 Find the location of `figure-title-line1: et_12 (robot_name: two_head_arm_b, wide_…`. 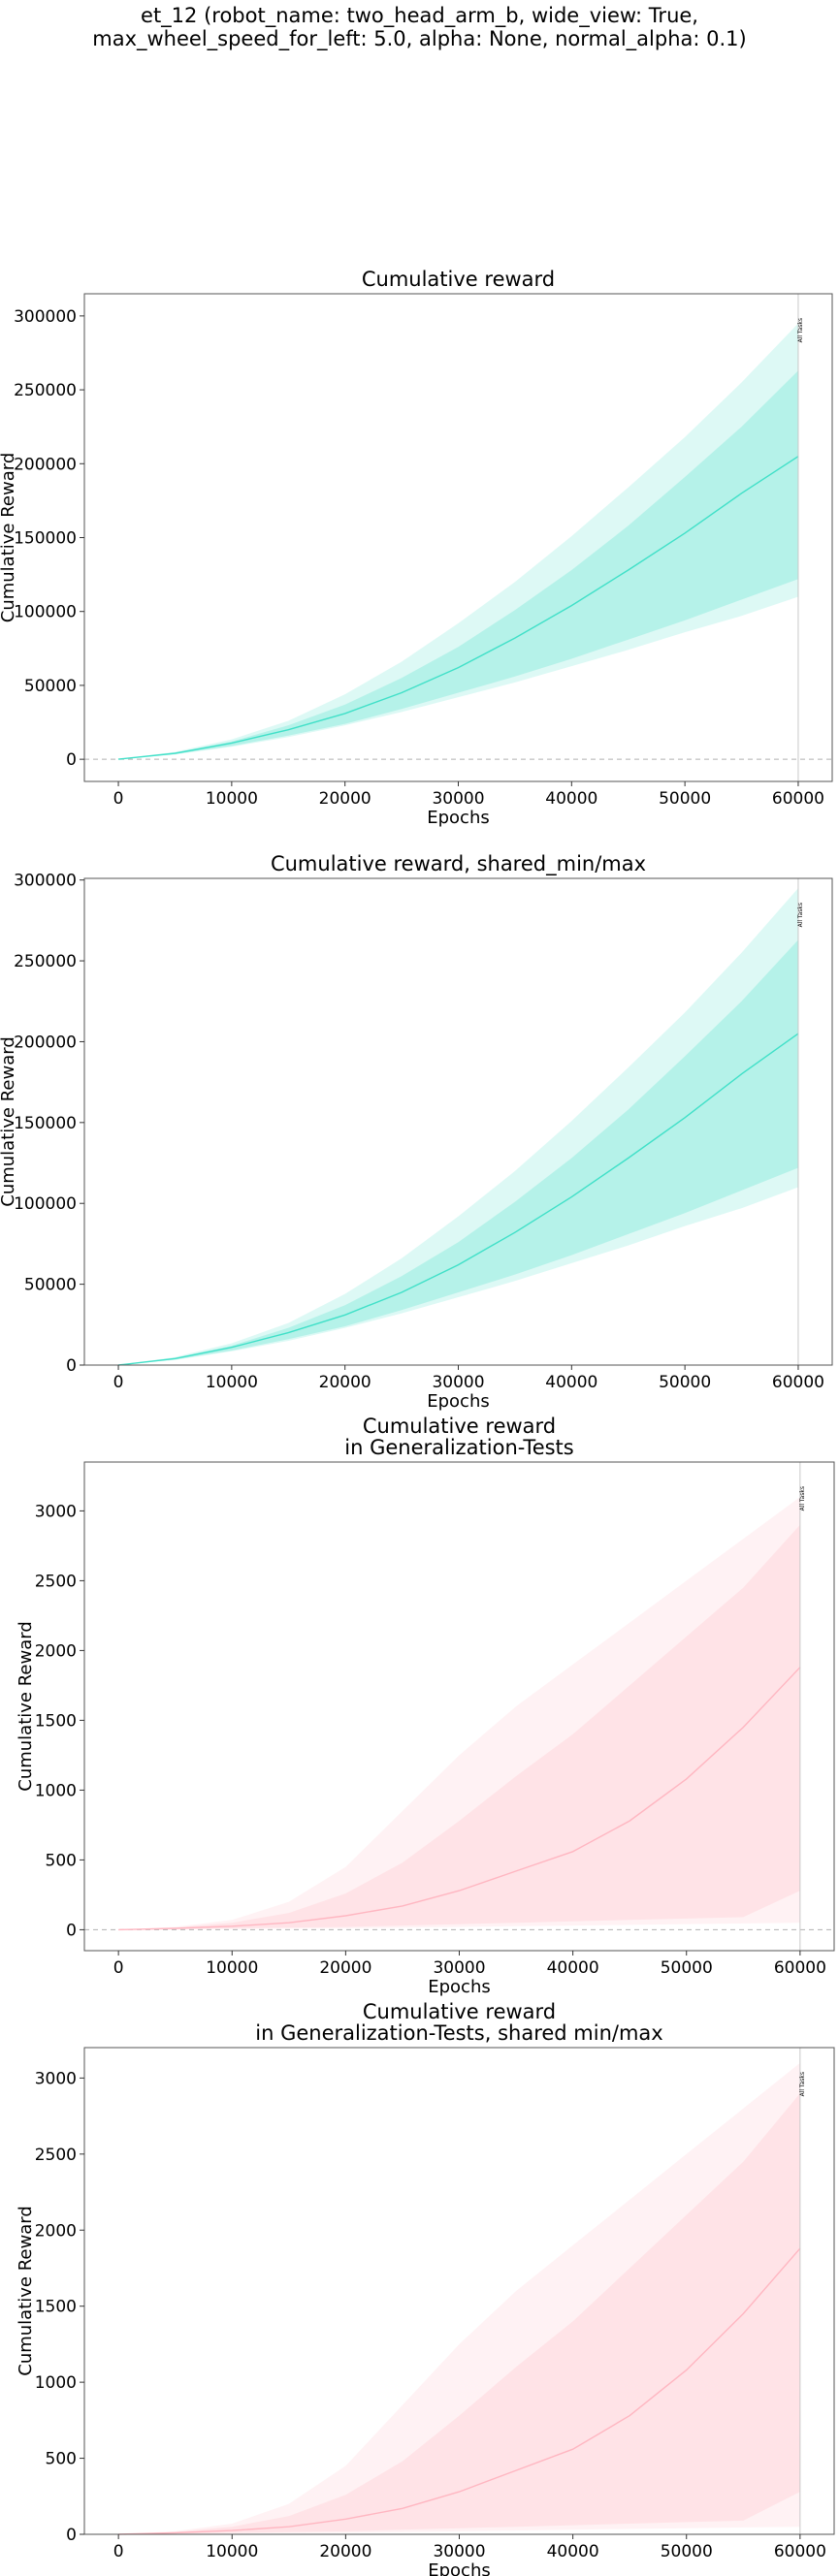

figure-title-line1: et_12 (robot_name: two_head_arm_b, wide_… is located at coordinates (419, 16).